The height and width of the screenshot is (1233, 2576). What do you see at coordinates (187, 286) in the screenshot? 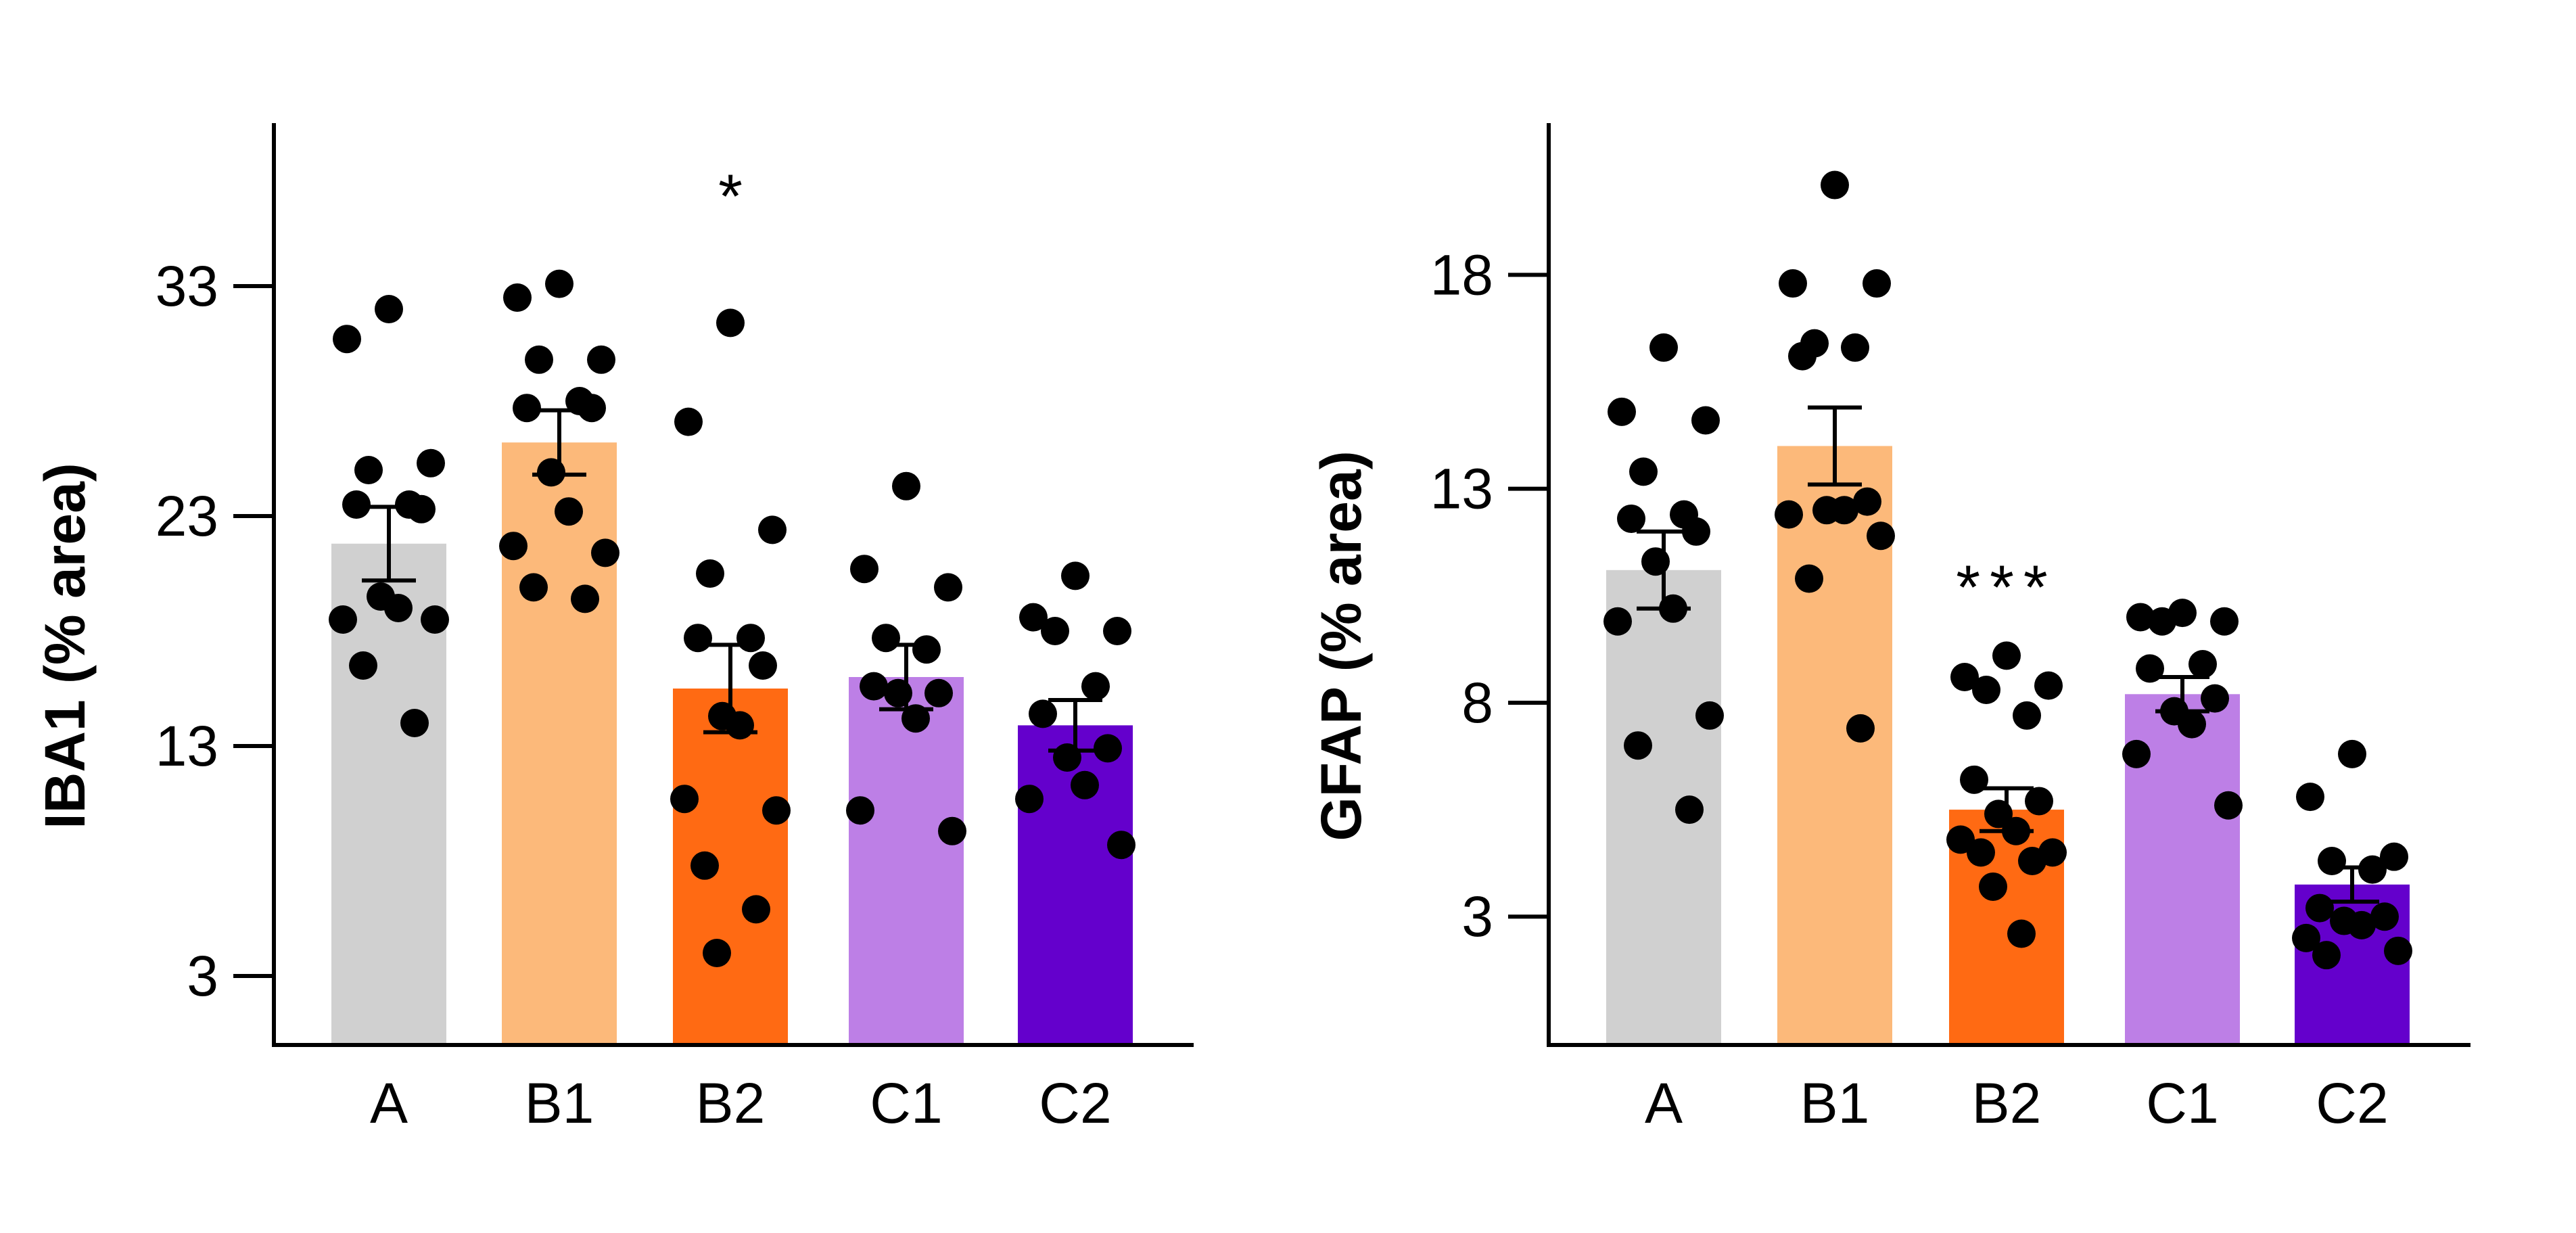
I see `y-tick-label: 33` at bounding box center [187, 286].